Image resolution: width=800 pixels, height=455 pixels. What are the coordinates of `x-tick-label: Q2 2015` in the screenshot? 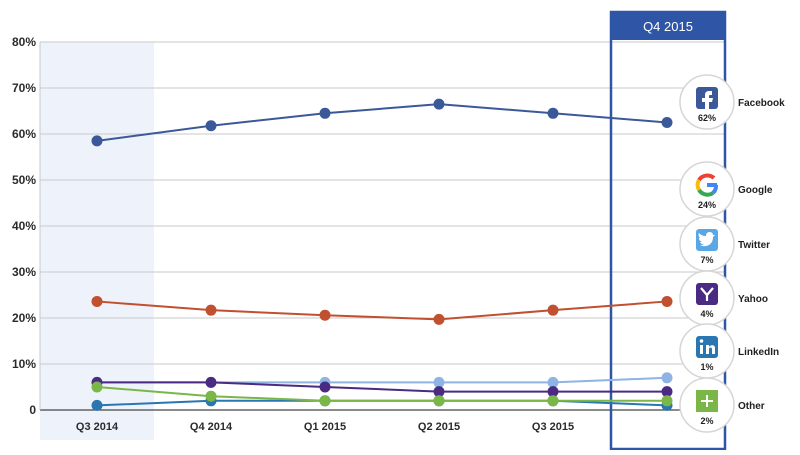 It's located at (439, 427).